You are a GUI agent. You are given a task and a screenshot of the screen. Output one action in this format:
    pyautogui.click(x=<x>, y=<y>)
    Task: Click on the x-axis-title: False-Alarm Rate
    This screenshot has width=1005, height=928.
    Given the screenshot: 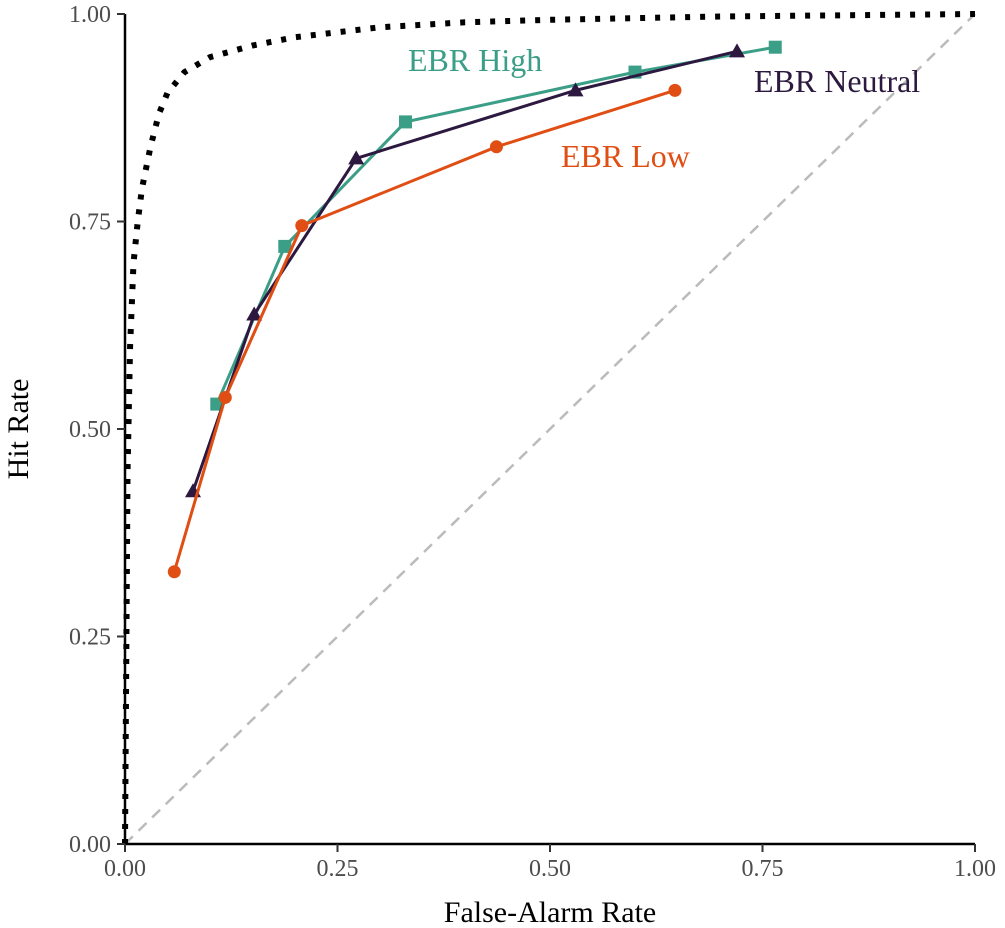 What is the action you would take?
    pyautogui.click(x=550, y=912)
    